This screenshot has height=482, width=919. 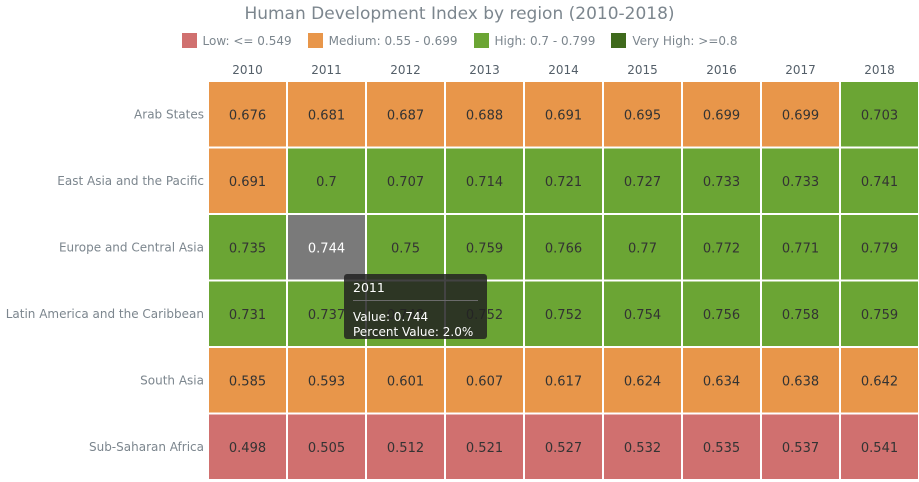 I want to click on cell-value-label: 0.731, so click(x=247, y=315).